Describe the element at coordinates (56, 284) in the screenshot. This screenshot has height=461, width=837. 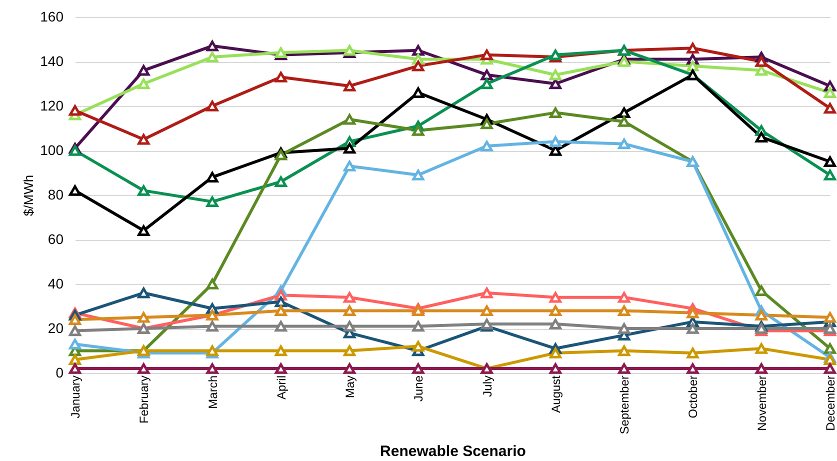
I see `y-tick-label: 40` at that location.